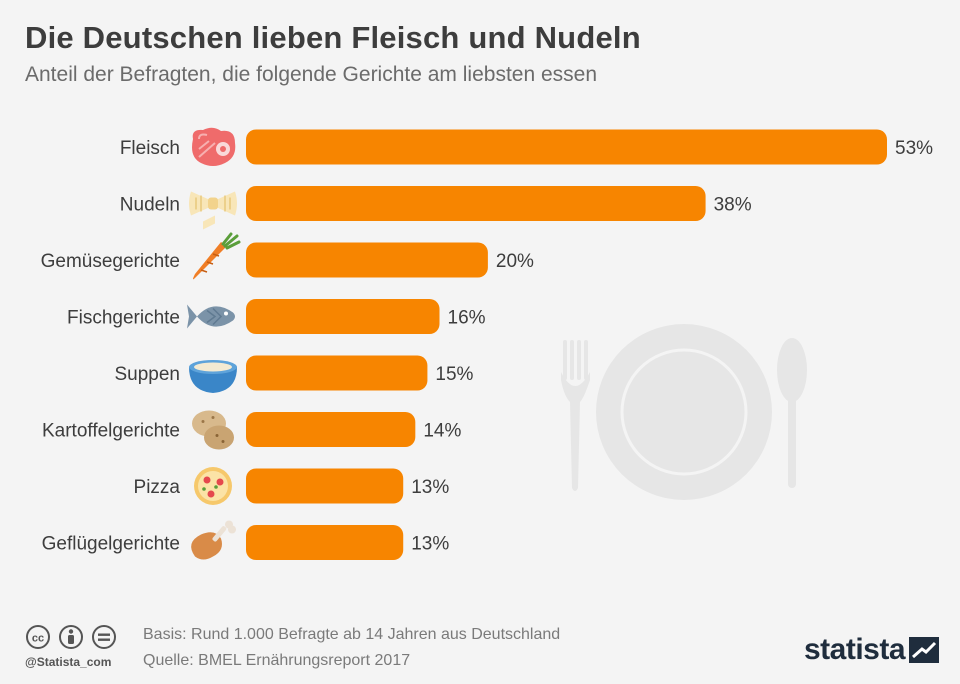 The height and width of the screenshot is (684, 960). What do you see at coordinates (213, 376) in the screenshot?
I see `soup-bowl-icon` at bounding box center [213, 376].